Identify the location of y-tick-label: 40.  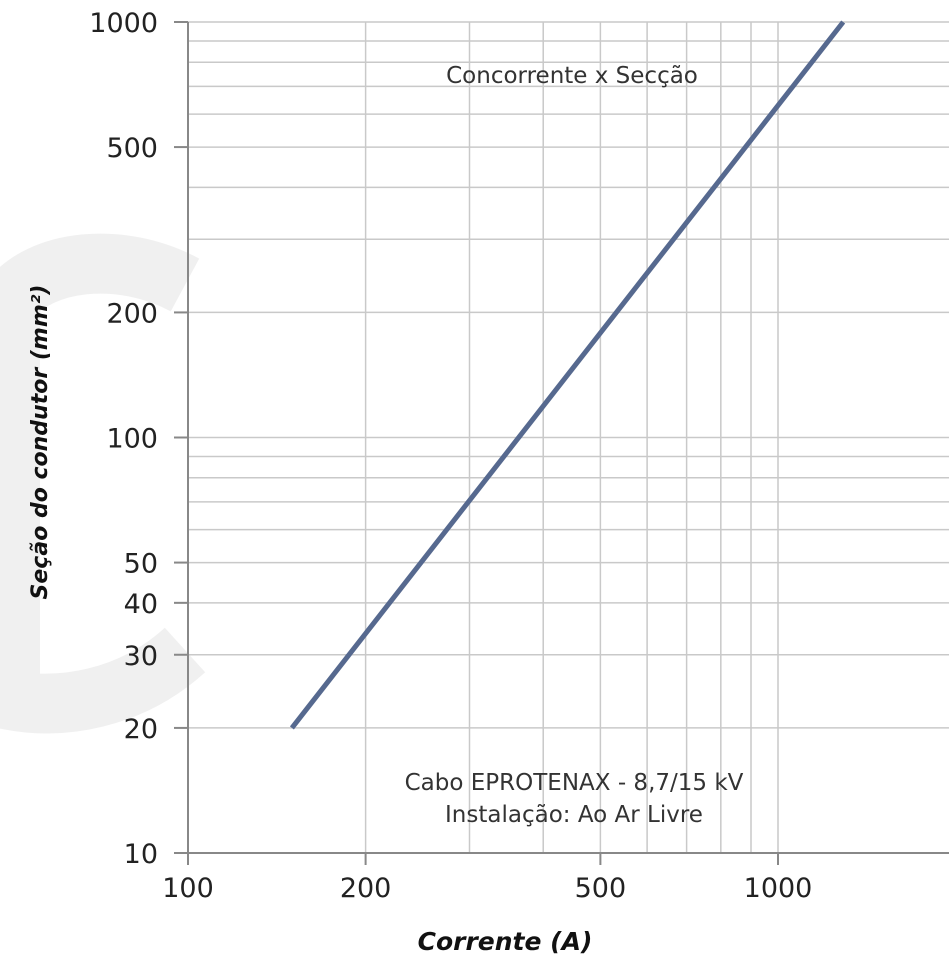
(141, 604).